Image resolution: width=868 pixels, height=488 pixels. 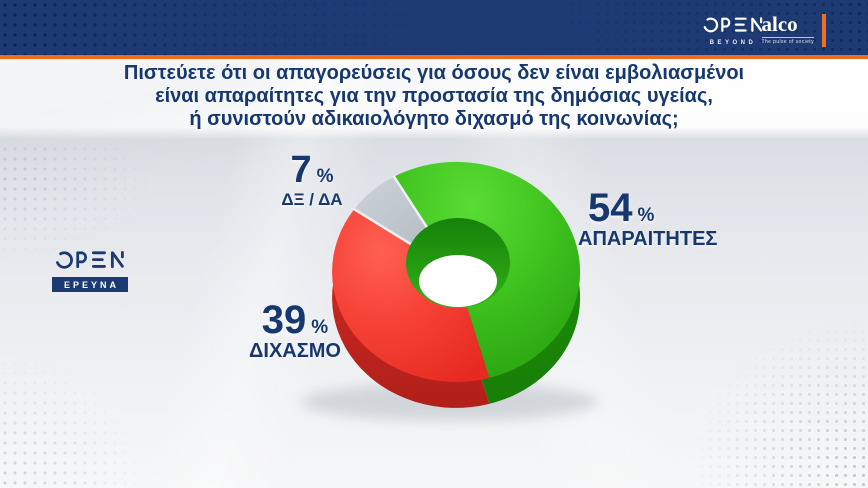 What do you see at coordinates (434, 27) in the screenshot?
I see `top-bar: BEYOND alco The pulse of society` at bounding box center [434, 27].